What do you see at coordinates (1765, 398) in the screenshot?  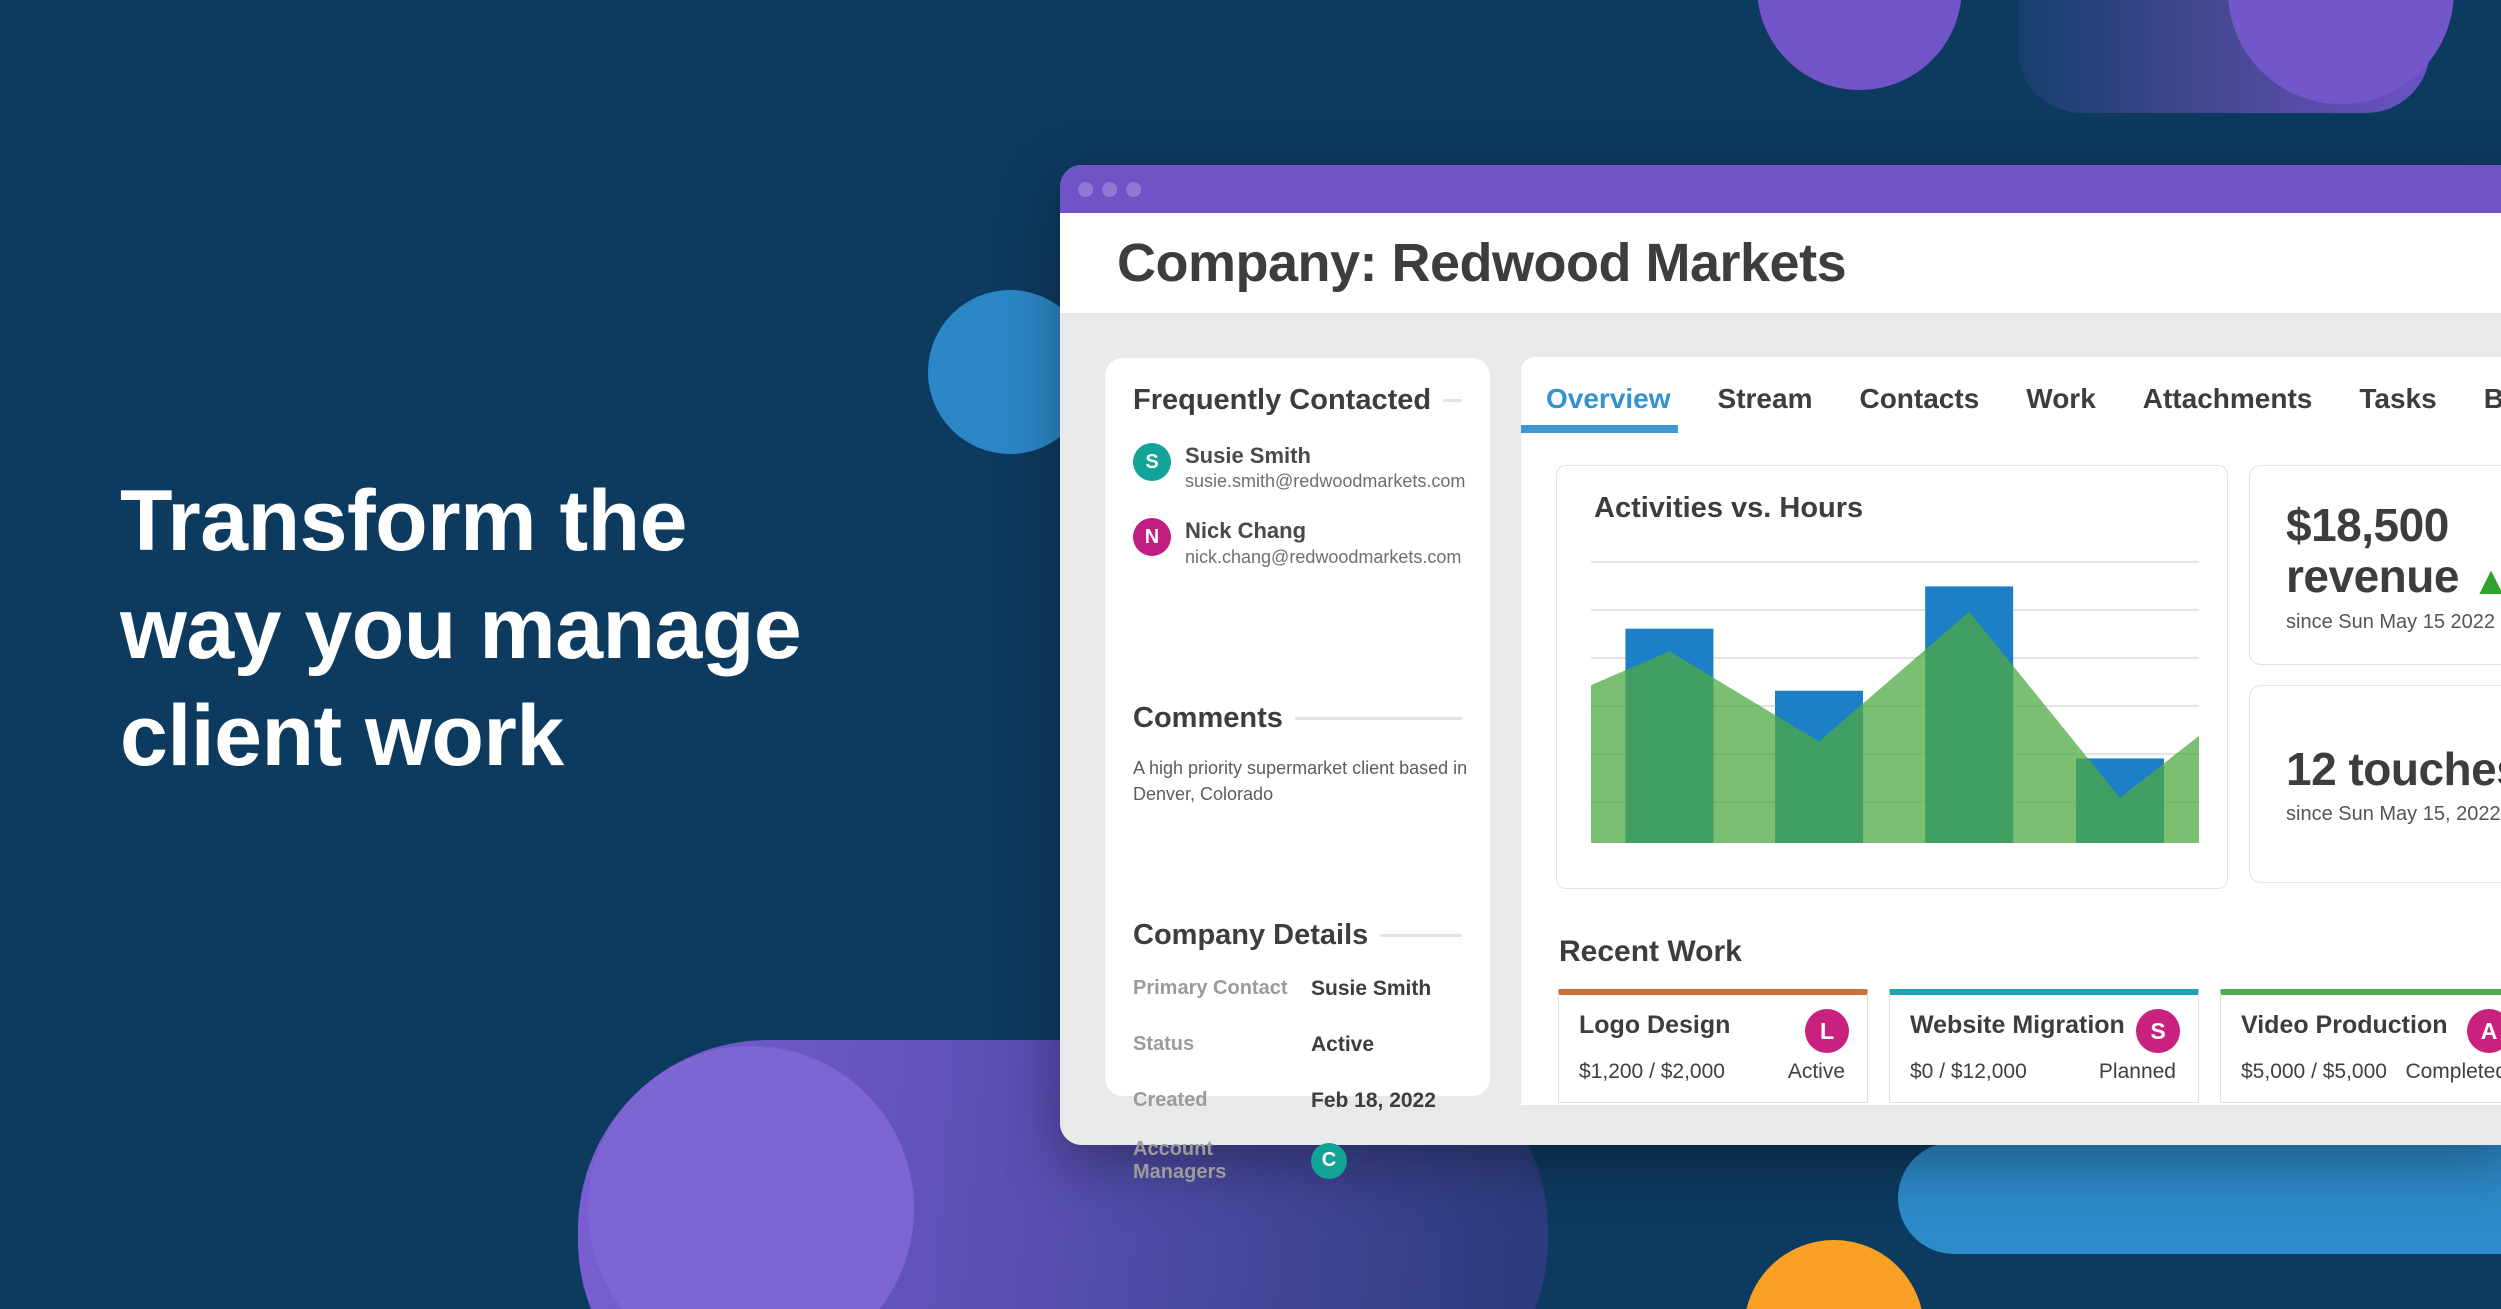 I see `tab-stream: Stream` at bounding box center [1765, 398].